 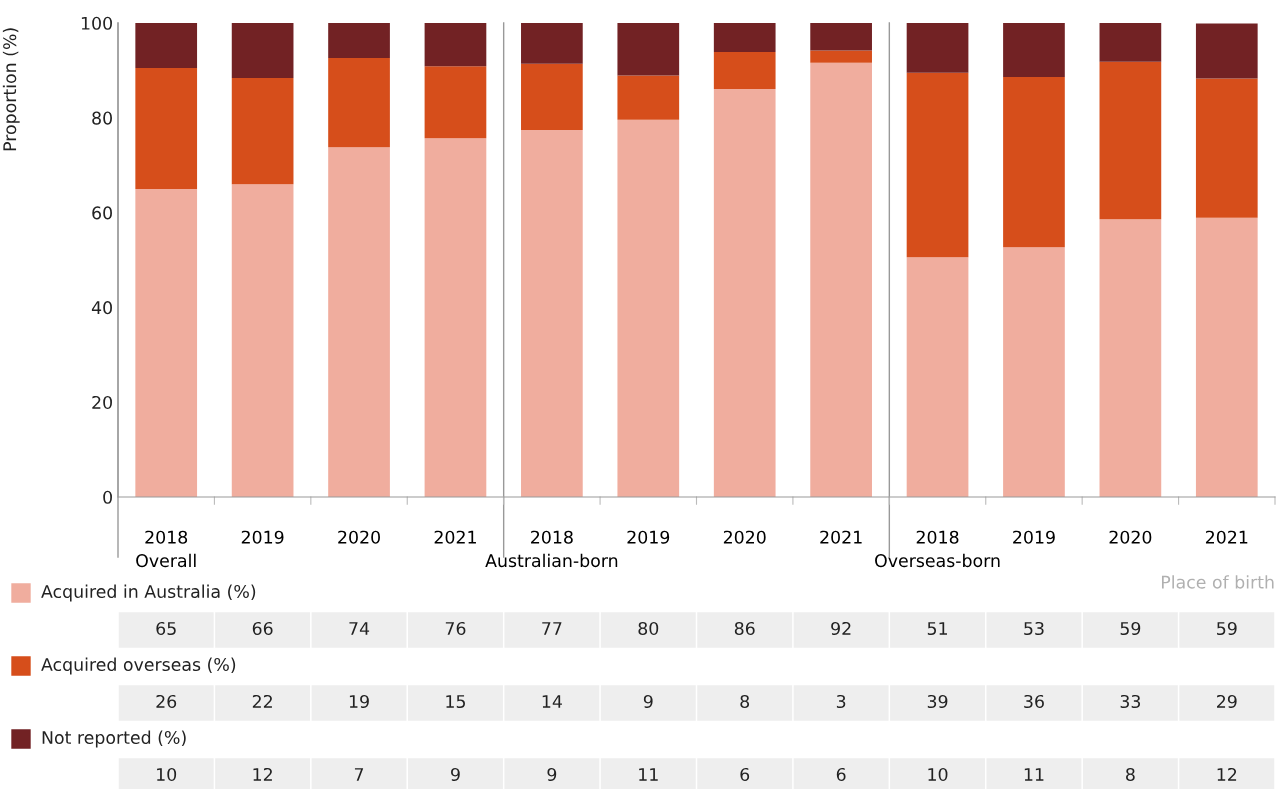 I want to click on legend-label: Acquired overseas (%), so click(x=138, y=666).